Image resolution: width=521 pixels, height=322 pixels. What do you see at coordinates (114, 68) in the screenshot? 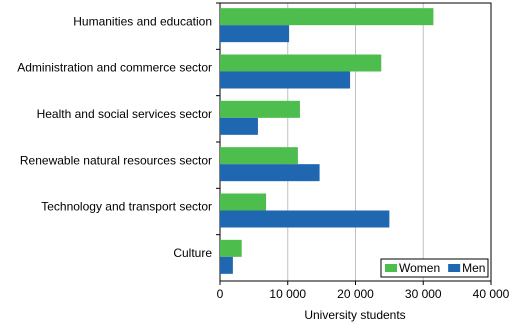
I see `y-tick-label: Administration and commerce sector` at bounding box center [114, 68].